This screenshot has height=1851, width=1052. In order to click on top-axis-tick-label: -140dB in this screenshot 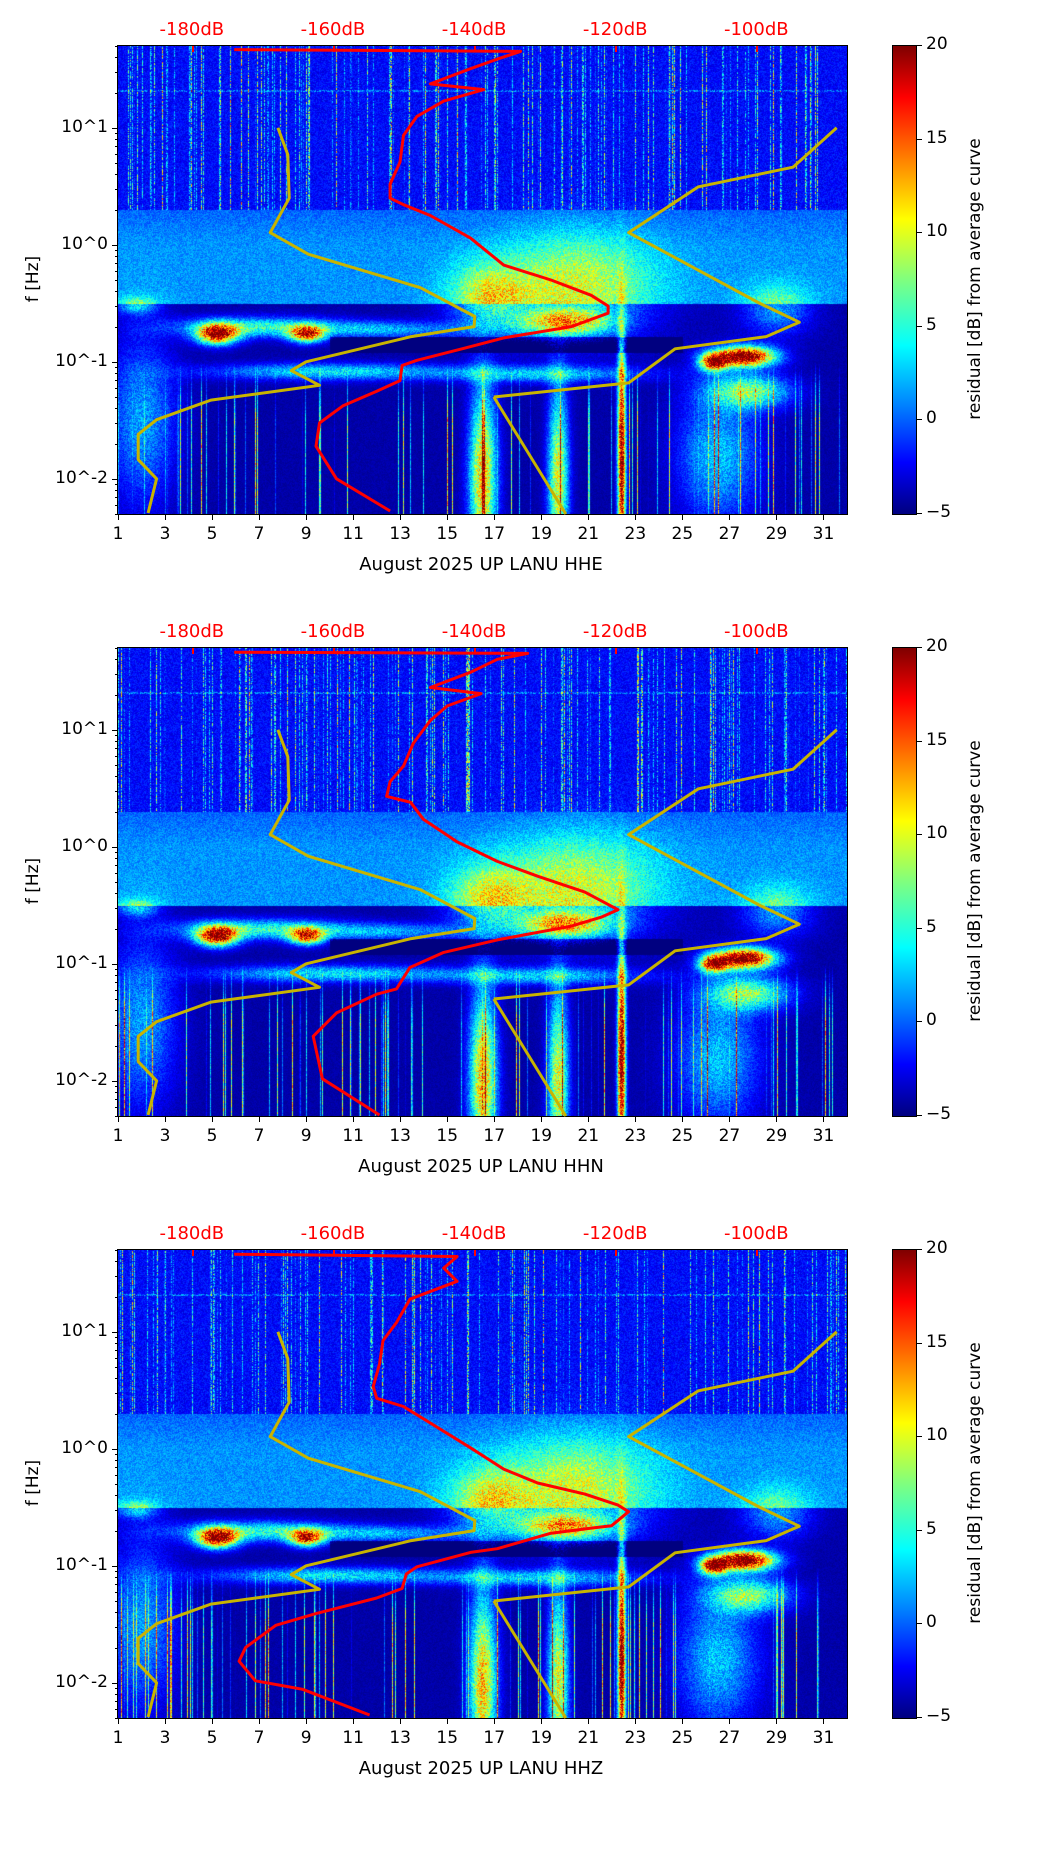, I will do `click(474, 631)`.